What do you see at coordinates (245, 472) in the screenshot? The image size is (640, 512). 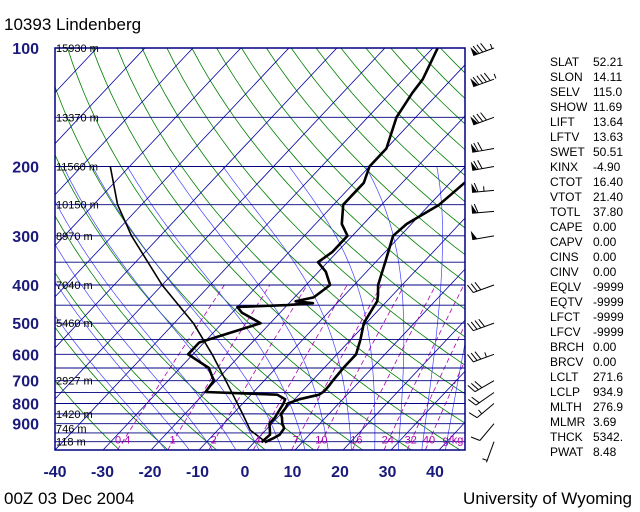 I see `temperature-tick-label: 0` at bounding box center [245, 472].